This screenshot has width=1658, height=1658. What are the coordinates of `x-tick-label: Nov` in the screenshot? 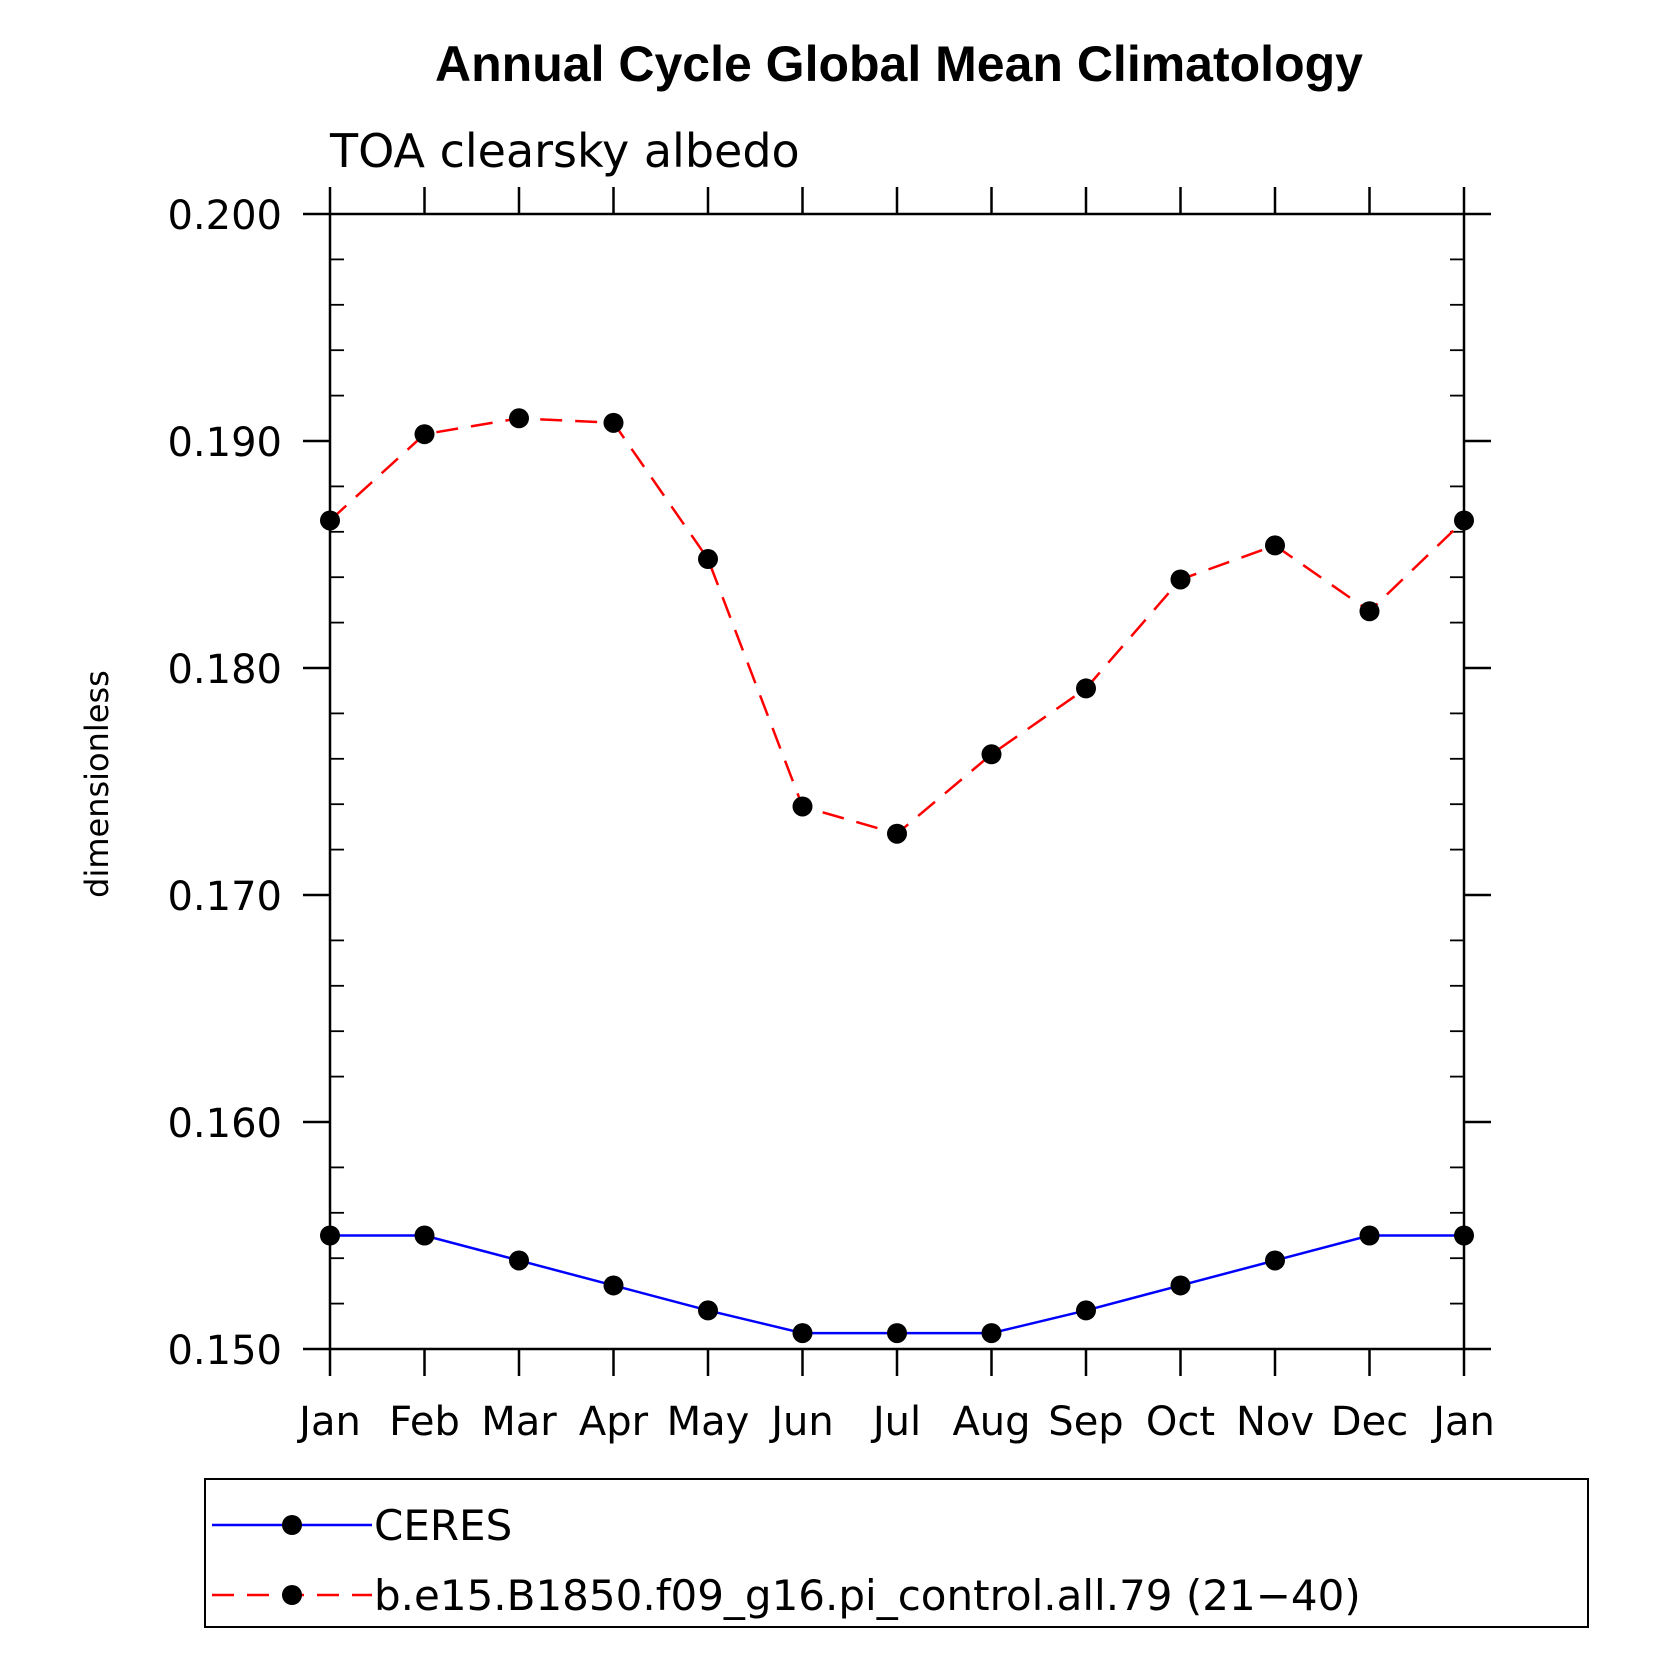 It's located at (1275, 1422).